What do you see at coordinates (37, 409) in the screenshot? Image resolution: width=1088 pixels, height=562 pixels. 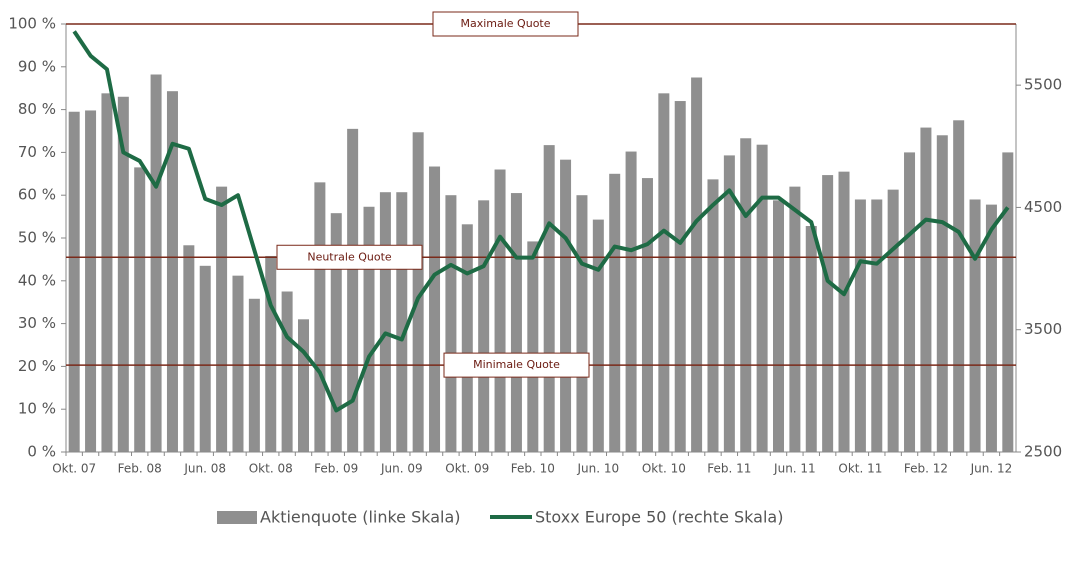 I see `y-tick-label: 10 %` at bounding box center [37, 409].